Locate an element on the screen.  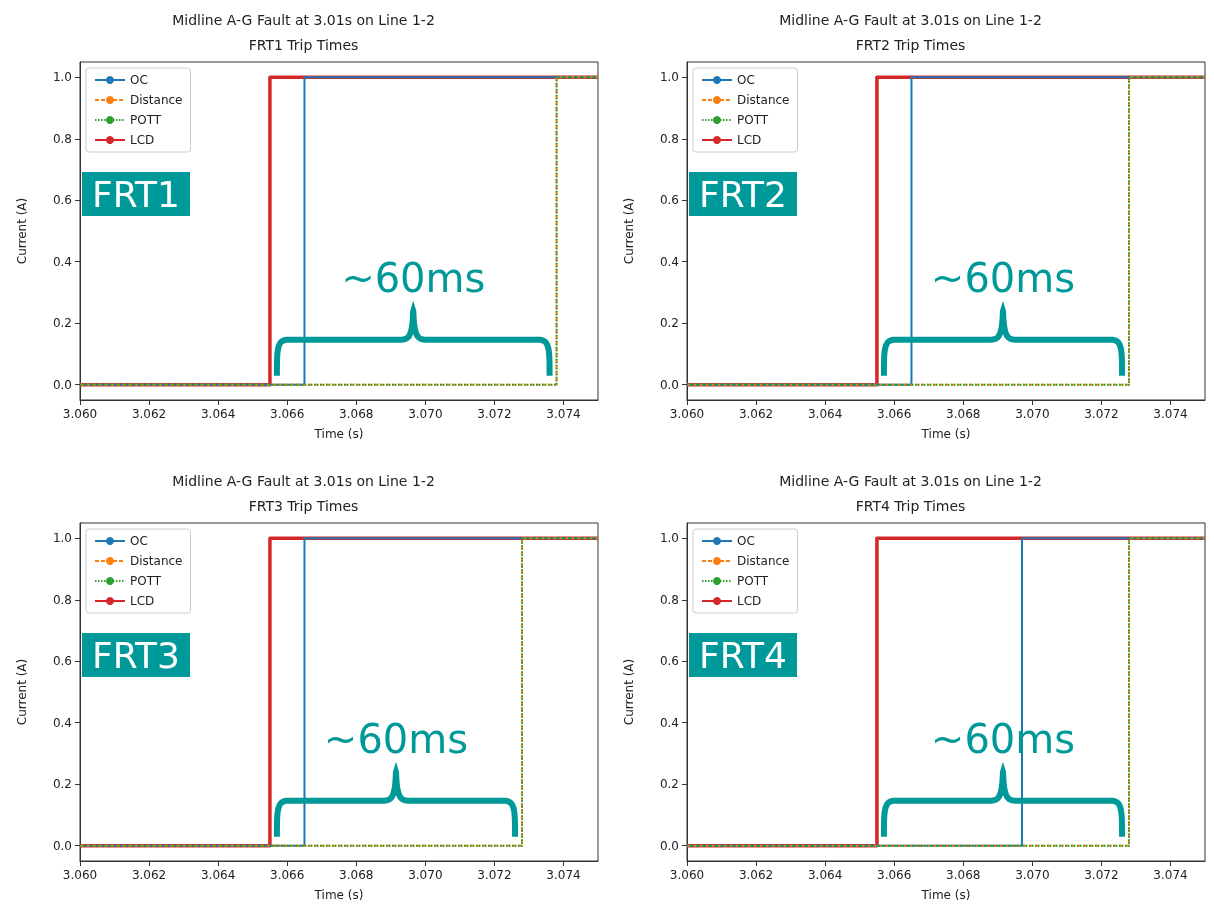
chart-subtitle: FRT2 Trip Times is located at coordinates (910, 45).